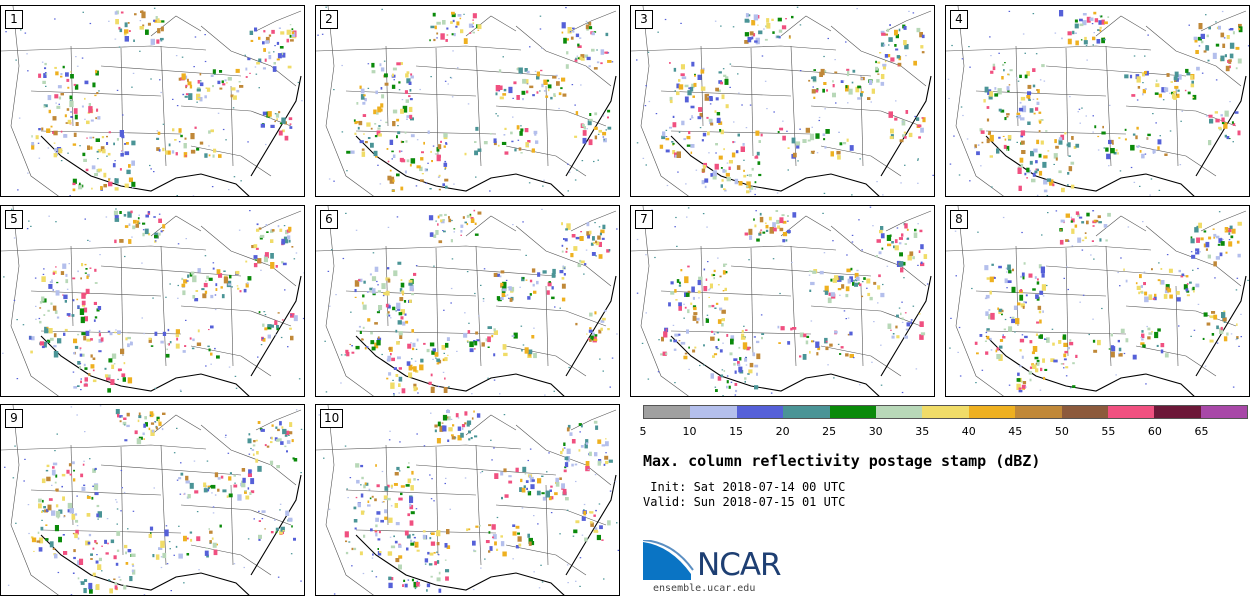 The image size is (1260, 597). Describe the element at coordinates (1108, 431) in the screenshot. I see `colorbar-tick-label: 55` at that location.